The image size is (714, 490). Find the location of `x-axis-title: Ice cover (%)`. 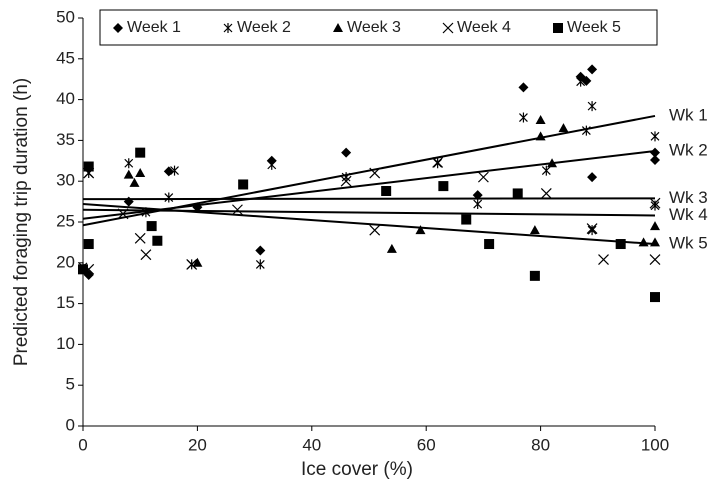

x-axis-title: Ice cover (%) is located at coordinates (357, 469).